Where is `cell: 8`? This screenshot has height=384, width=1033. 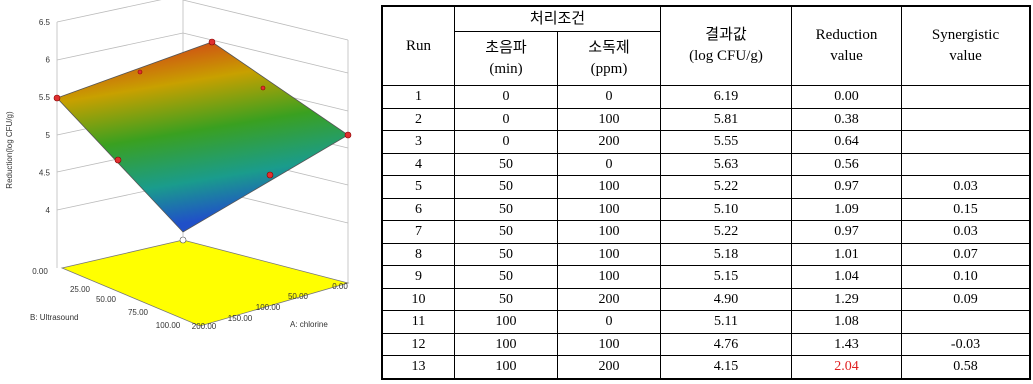 cell: 8 is located at coordinates (418, 254).